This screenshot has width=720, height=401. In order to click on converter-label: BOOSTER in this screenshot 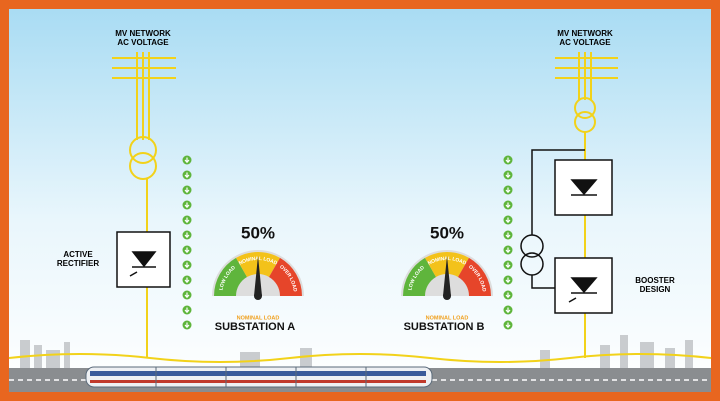, I will do `click(655, 280)`.